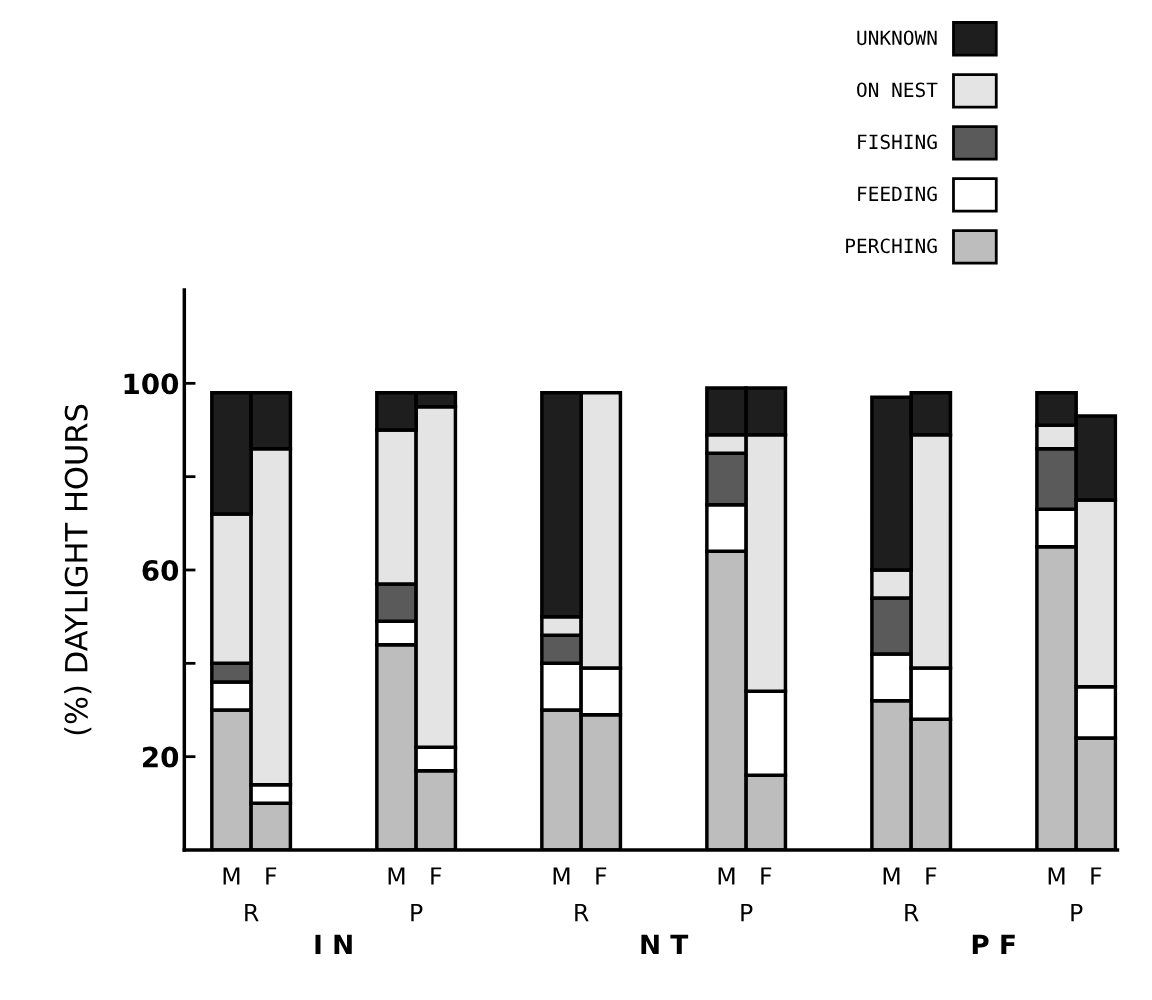 This screenshot has height=1000, width=1152. What do you see at coordinates (161, 757) in the screenshot?
I see `y-tick-label: 20` at bounding box center [161, 757].